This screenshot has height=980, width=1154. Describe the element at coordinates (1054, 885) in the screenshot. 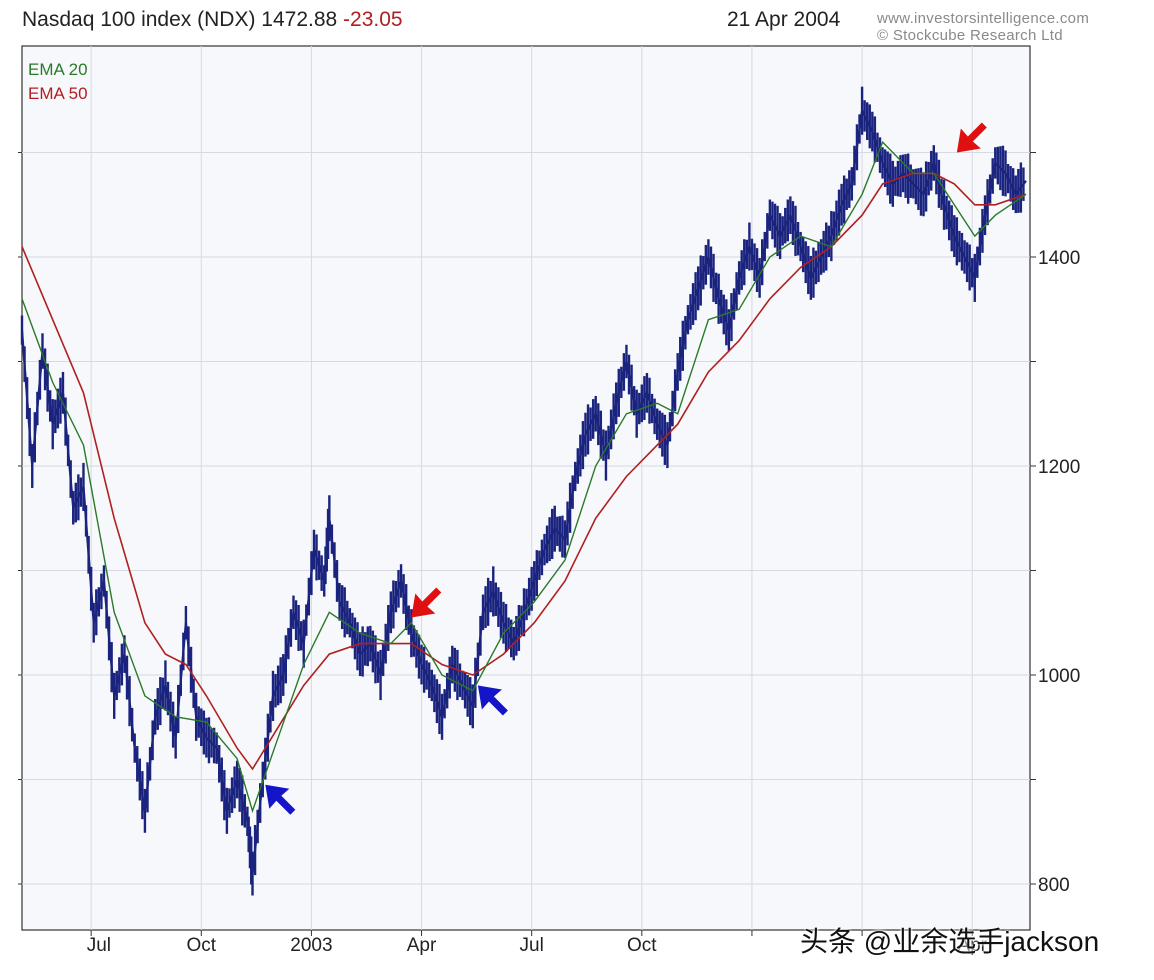

I see `y-tick-label: 800` at that location.